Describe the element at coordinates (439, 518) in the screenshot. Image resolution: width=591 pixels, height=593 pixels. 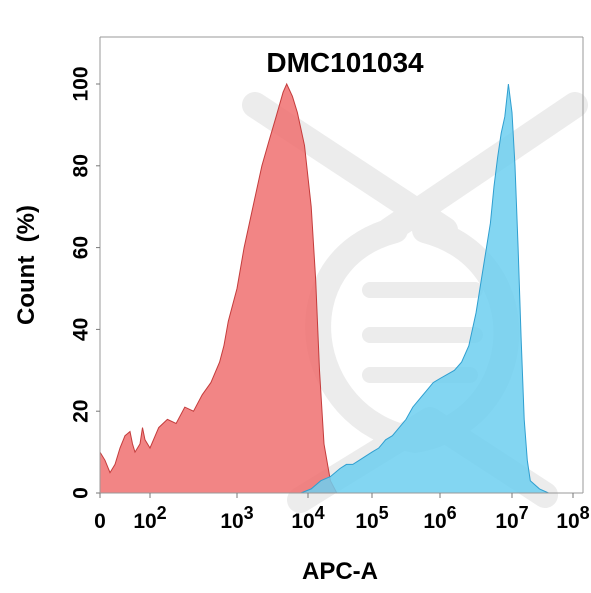
I see `x-tick-label: 10⁶` at that location.